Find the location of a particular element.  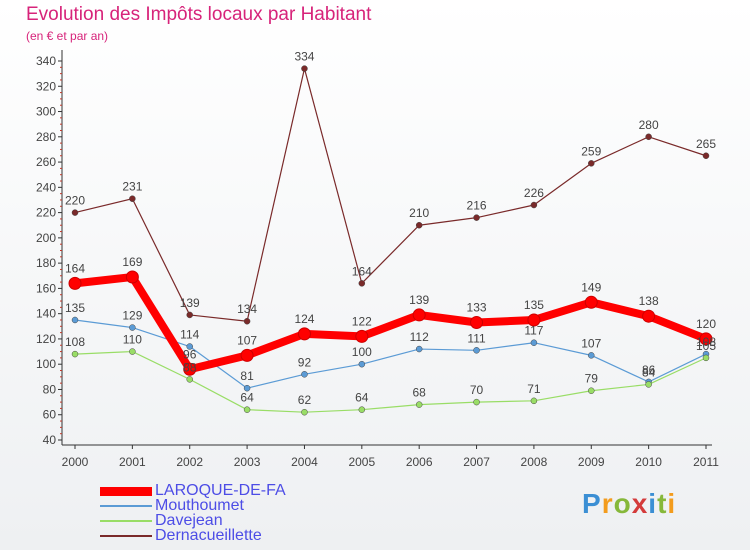

data-label: 210 is located at coordinates (419, 213).